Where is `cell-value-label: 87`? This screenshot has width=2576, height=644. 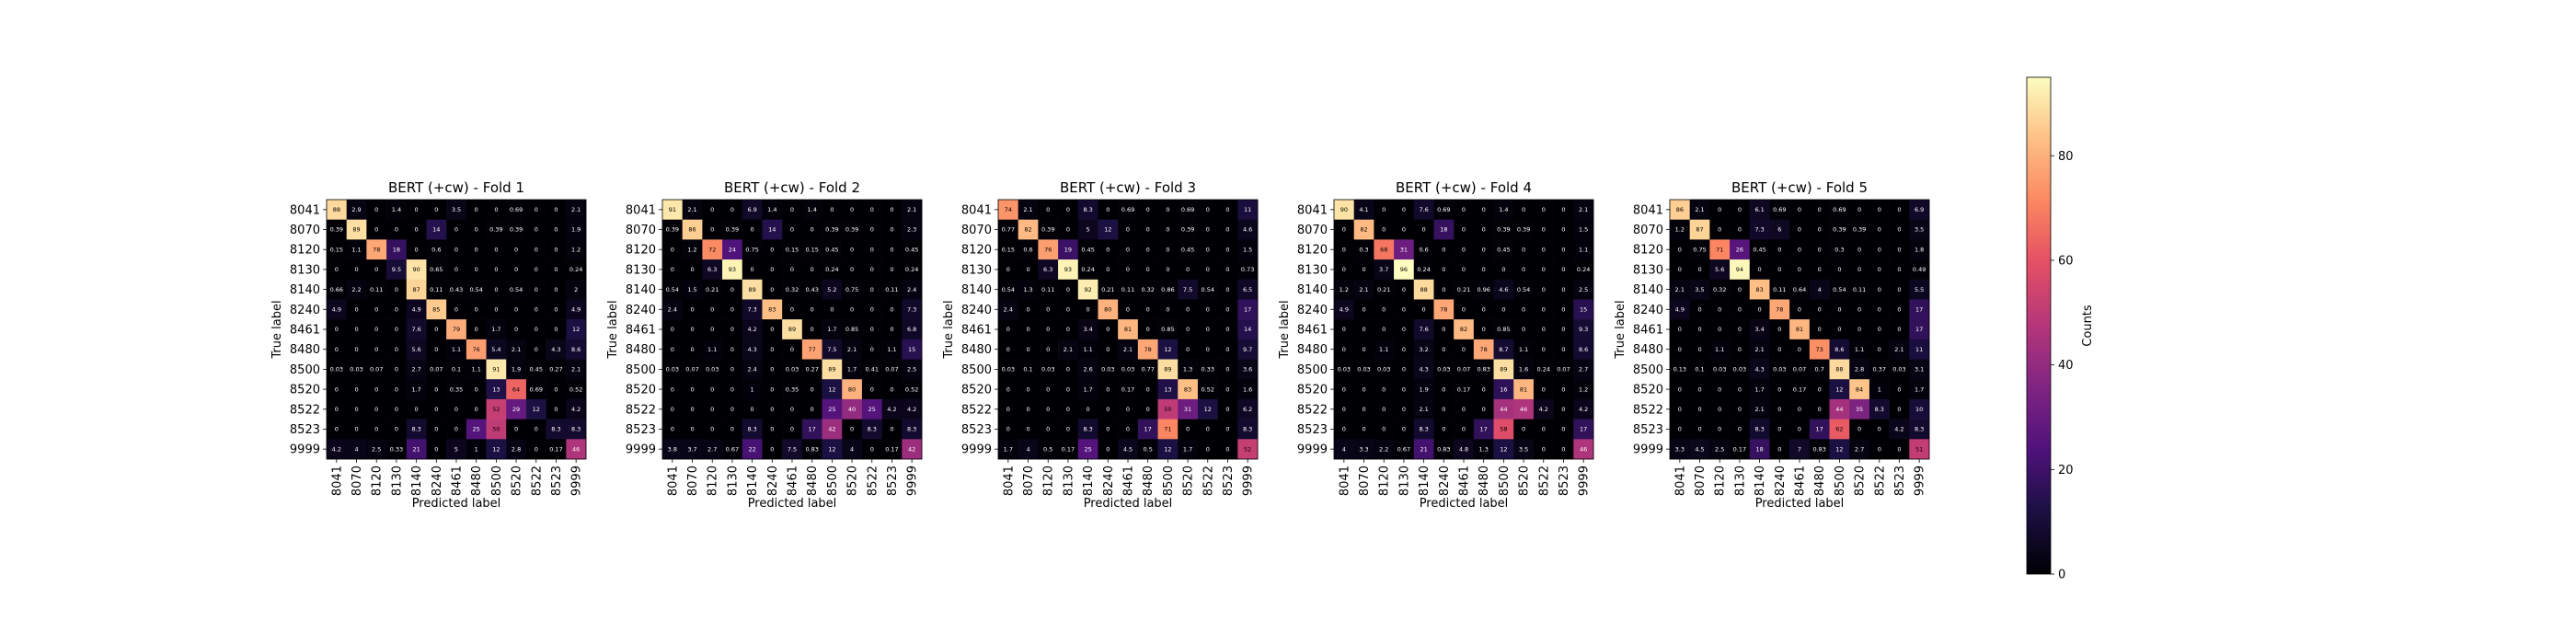 cell-value-label: 87 is located at coordinates (416, 289).